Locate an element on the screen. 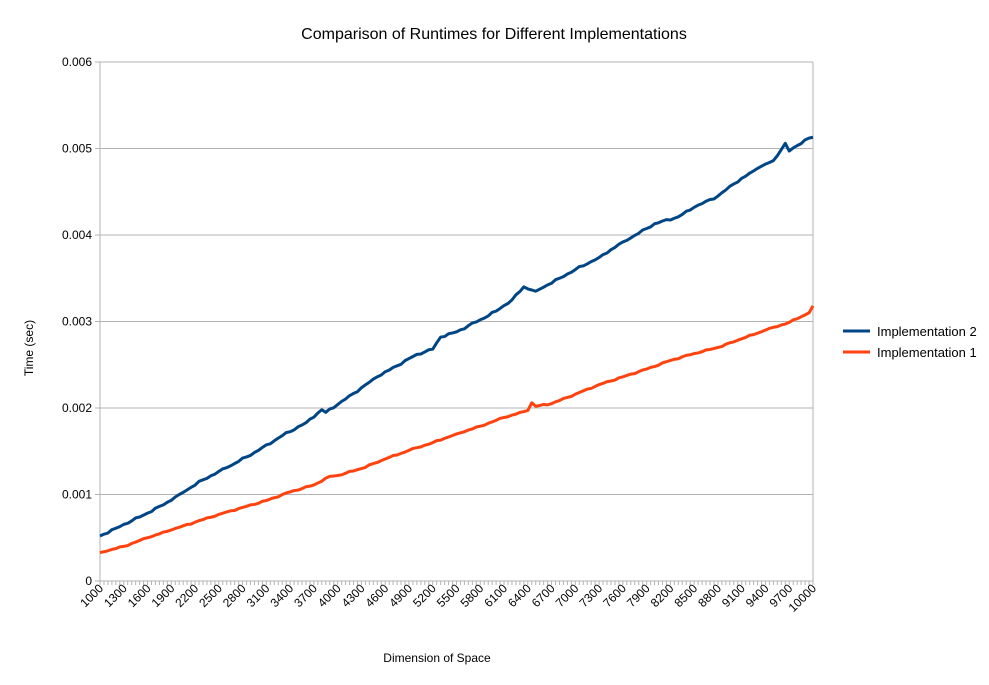 The height and width of the screenshot is (685, 989). x-tick-label: 7300 is located at coordinates (590, 595).